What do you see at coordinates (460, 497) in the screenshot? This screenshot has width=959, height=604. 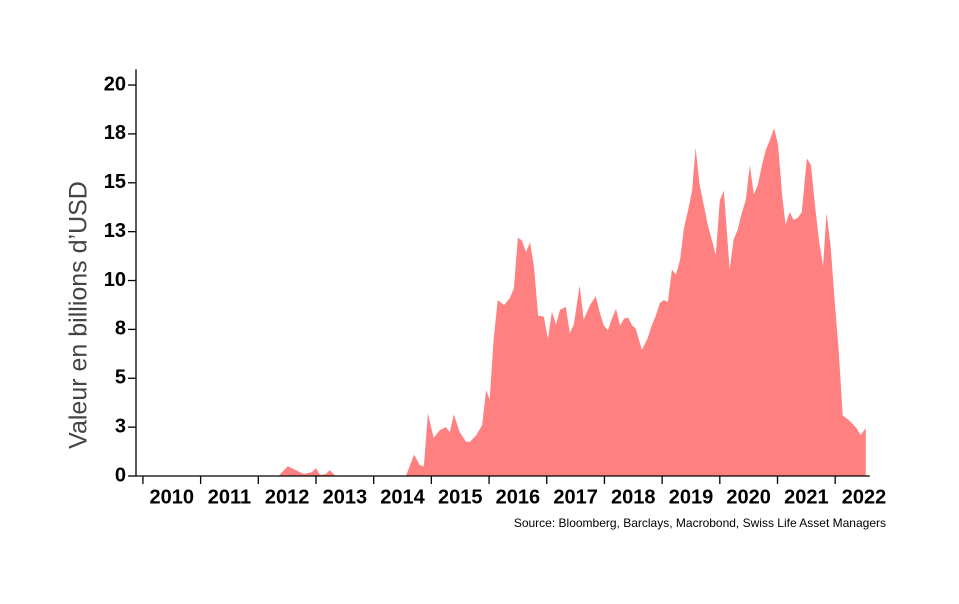 I see `x-tick-label: 2015` at bounding box center [460, 497].